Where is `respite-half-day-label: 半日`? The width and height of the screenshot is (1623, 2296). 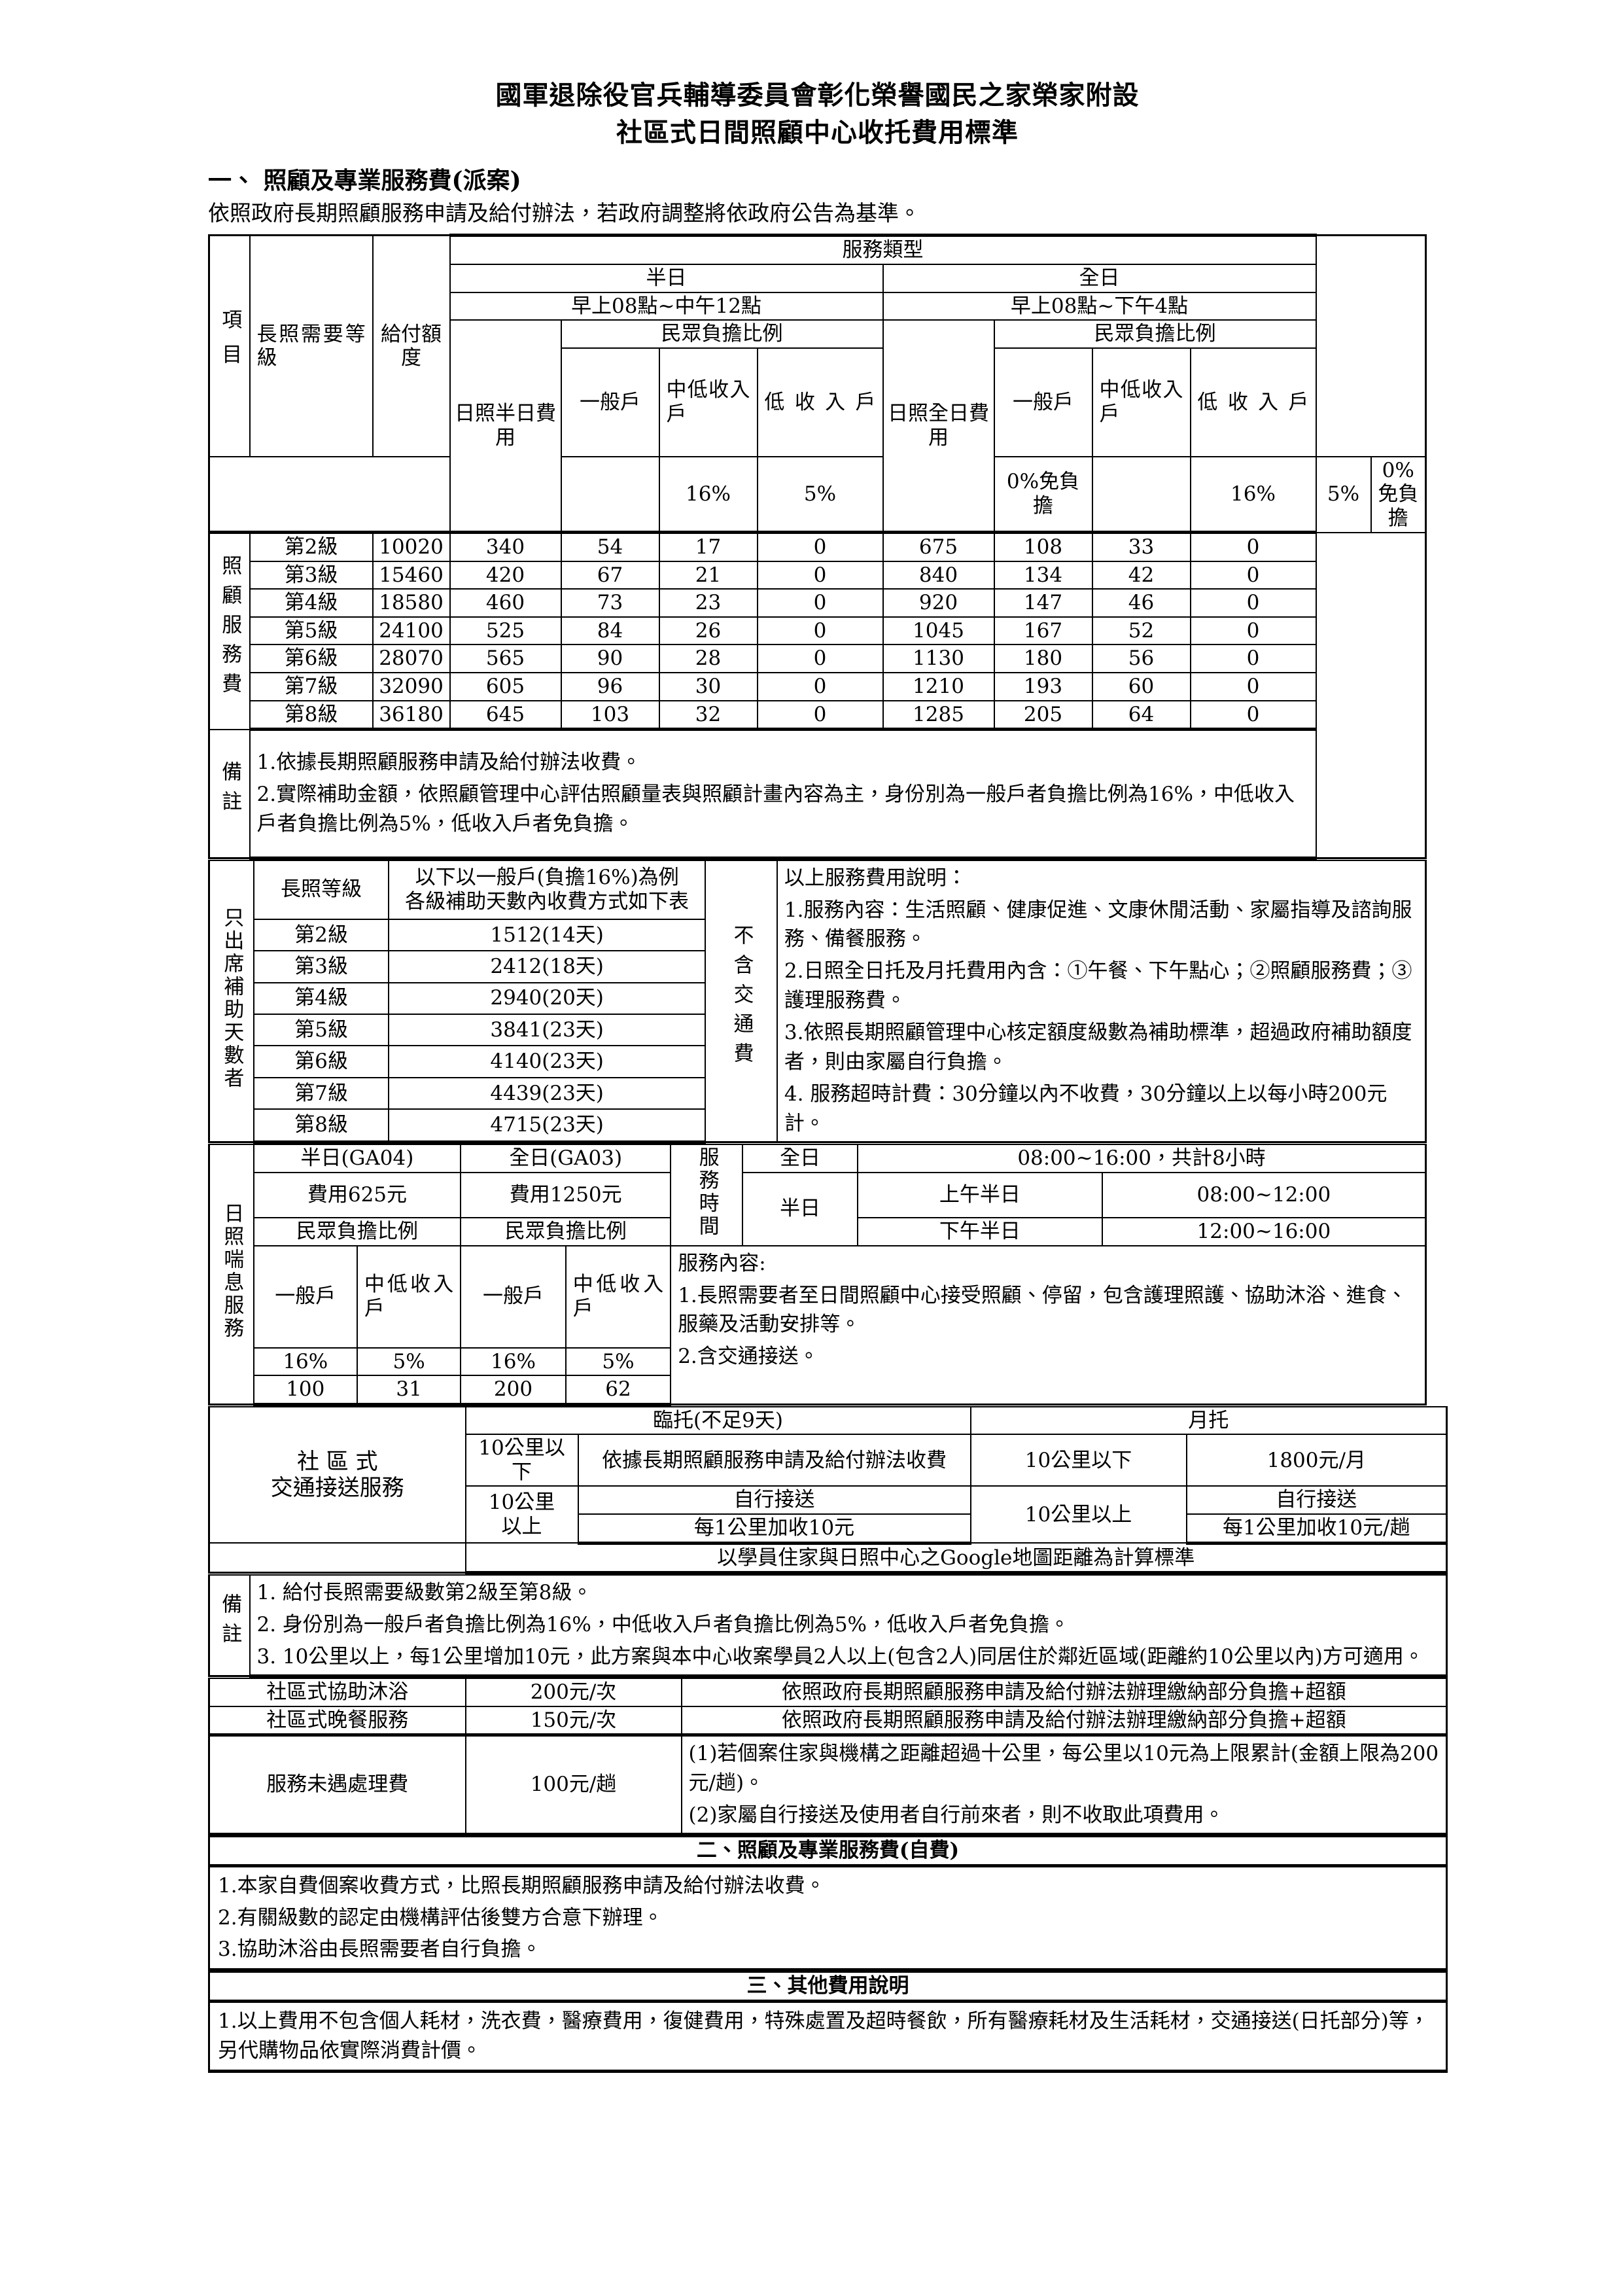 respite-half-day-label: 半日 is located at coordinates (800, 1208).